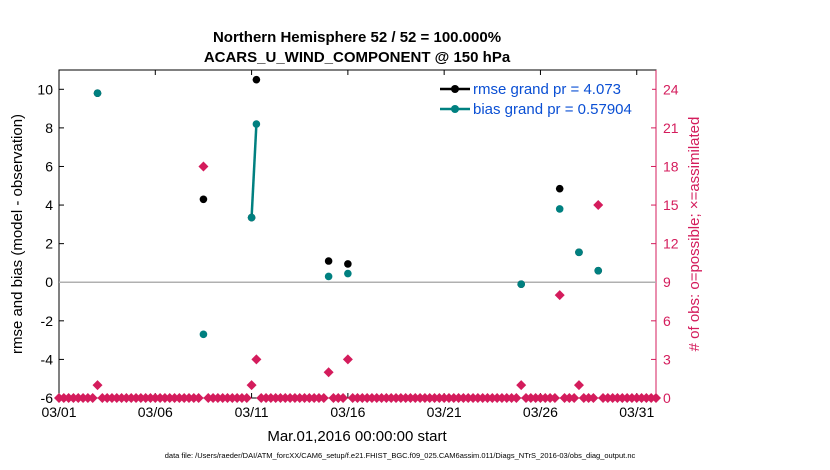 The height and width of the screenshot is (470, 830). Describe the element at coordinates (49, 244) in the screenshot. I see `y-tick-label-left: 2` at that location.